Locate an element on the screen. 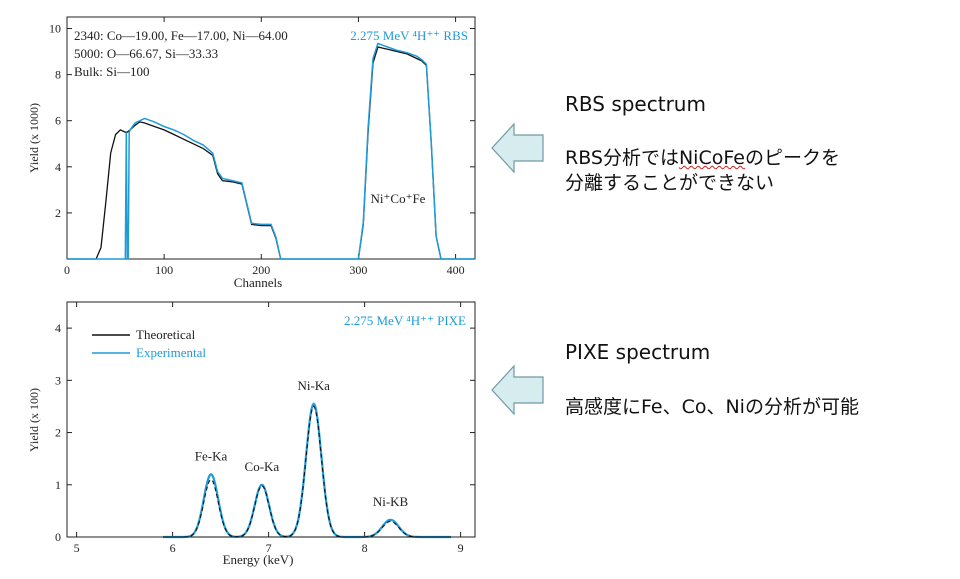 The width and height of the screenshot is (960, 579). rbs-layer-line-3: Bulk: Si—100 is located at coordinates (112, 71).